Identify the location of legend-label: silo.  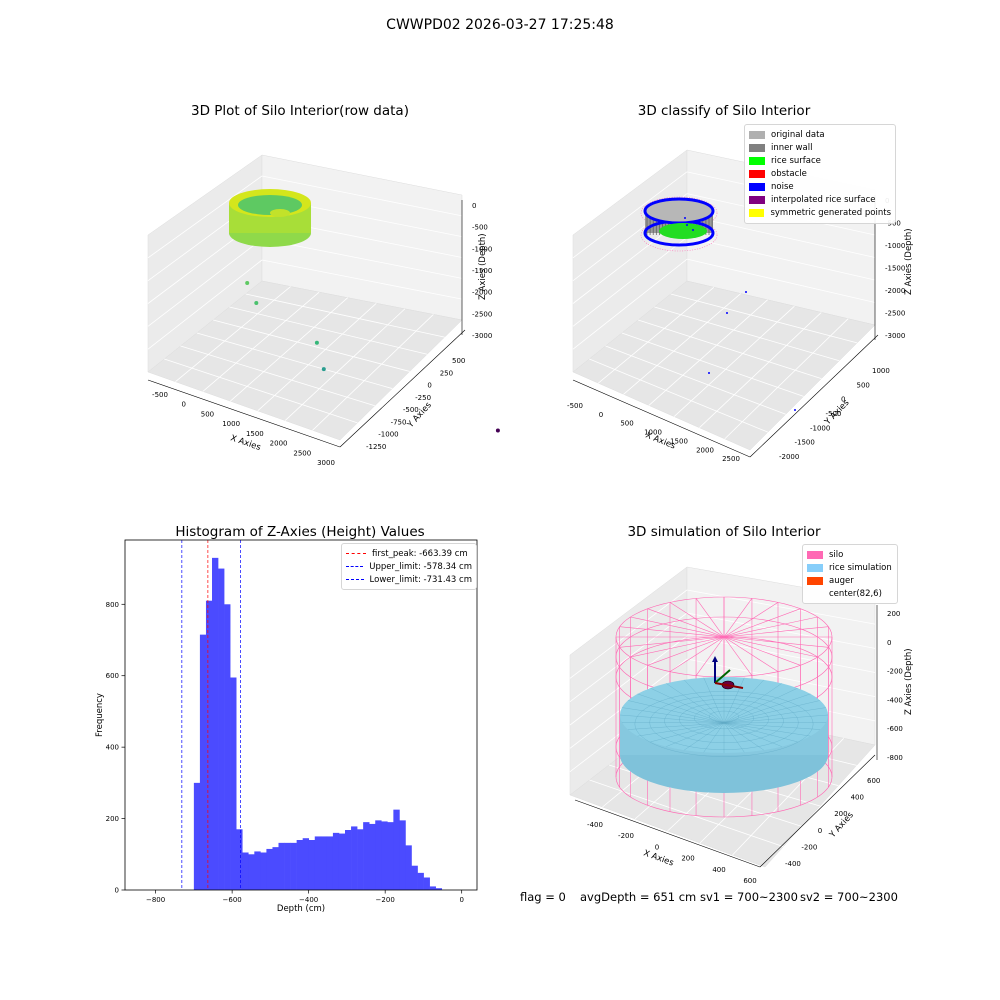
(836, 554).